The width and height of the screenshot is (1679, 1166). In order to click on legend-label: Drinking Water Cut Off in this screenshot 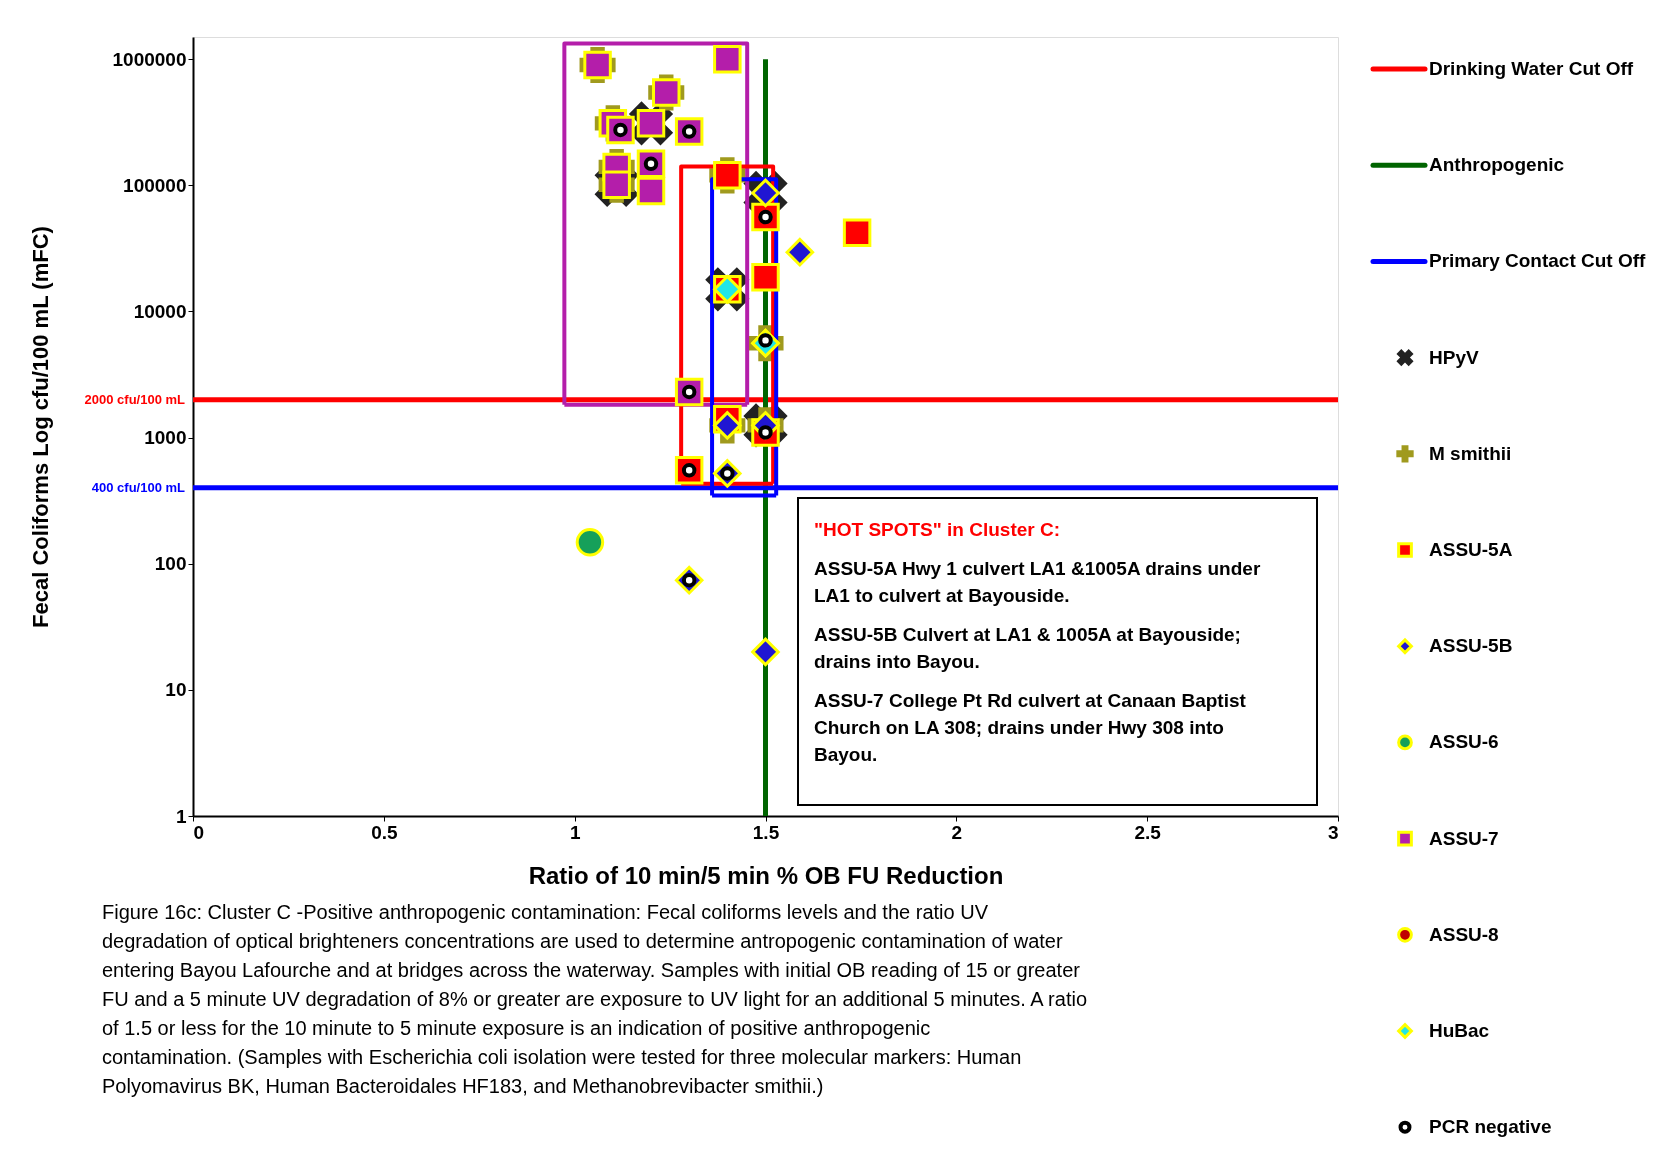, I will do `click(1531, 68)`.